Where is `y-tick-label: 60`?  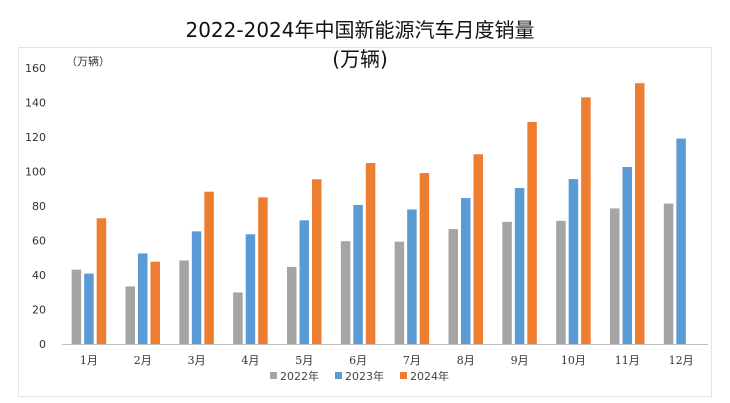
y-tick-label: 60 is located at coordinates (39, 241).